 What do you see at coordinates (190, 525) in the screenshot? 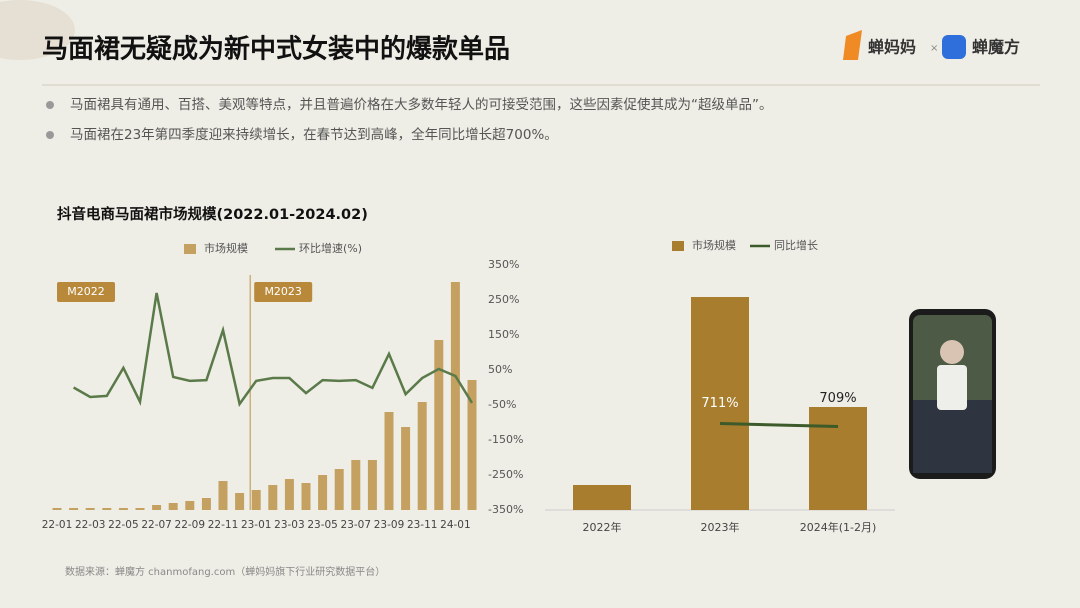
I see `x-tick-label: 22-09` at bounding box center [190, 525].